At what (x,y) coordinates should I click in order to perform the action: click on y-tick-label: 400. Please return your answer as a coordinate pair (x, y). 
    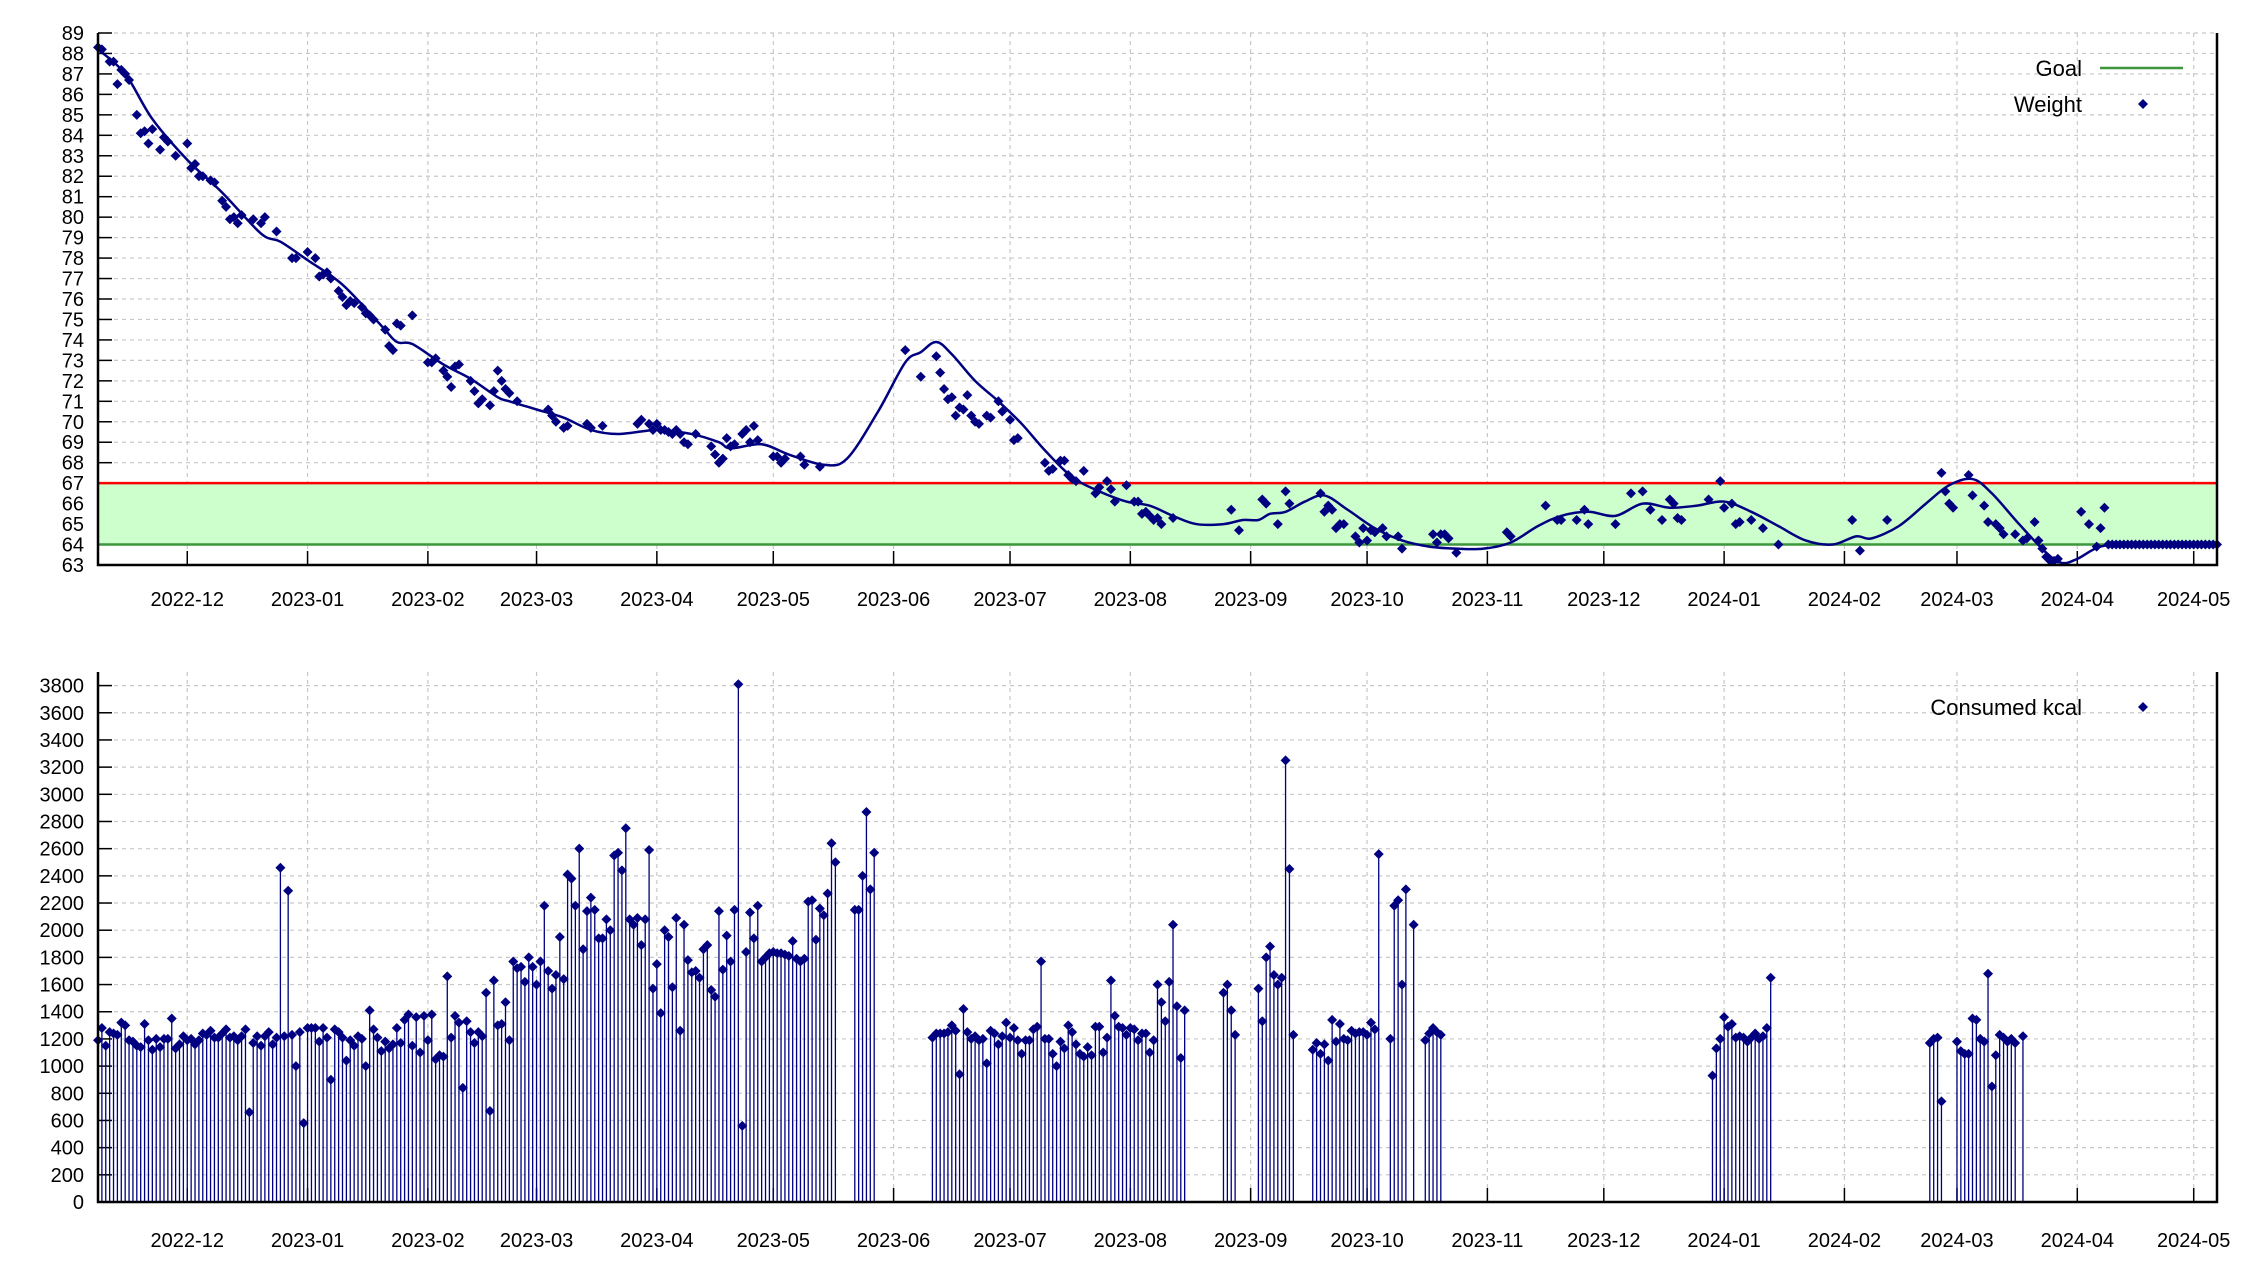
    Looking at the image, I should click on (67, 1149).